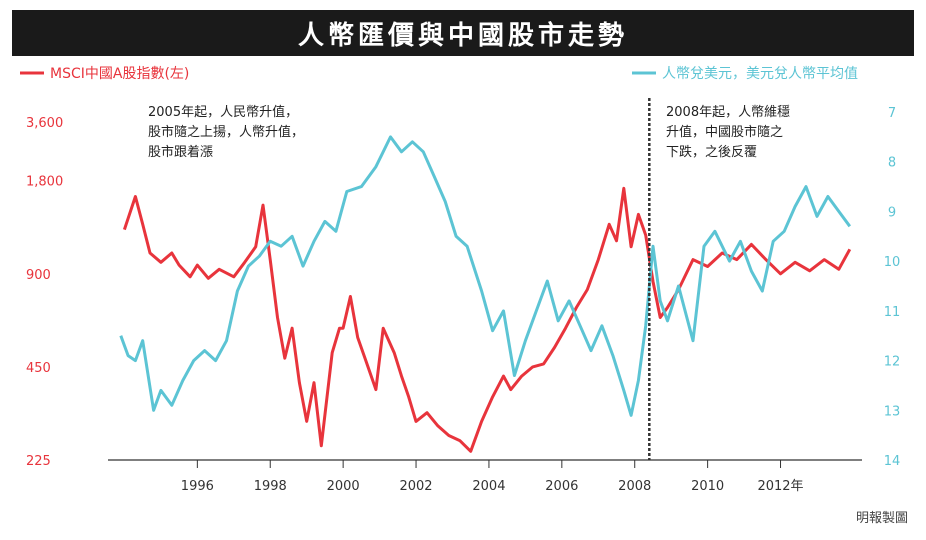 Image resolution: width=926 pixels, height=540 pixels. Describe the element at coordinates (44, 123) in the screenshot. I see `left-tick-label: 3,600` at that location.